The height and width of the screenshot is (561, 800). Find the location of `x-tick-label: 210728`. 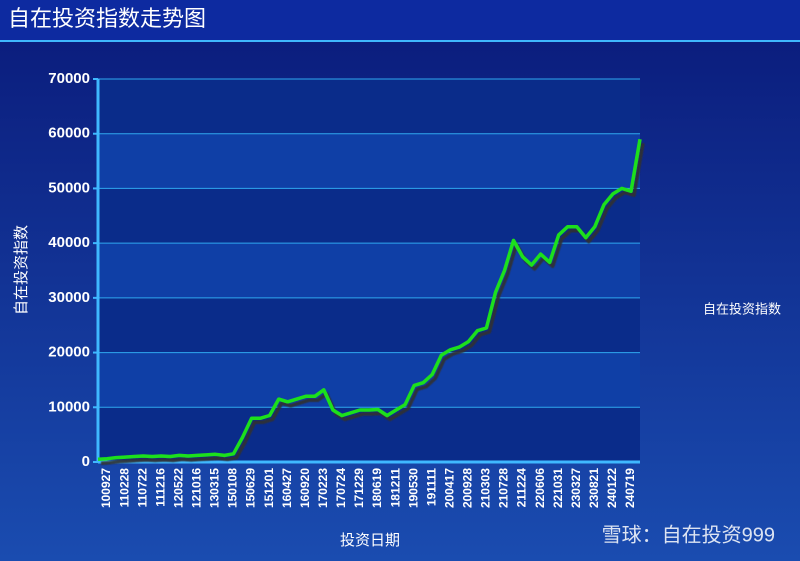

x-tick-label: 210728 is located at coordinates (504, 488).